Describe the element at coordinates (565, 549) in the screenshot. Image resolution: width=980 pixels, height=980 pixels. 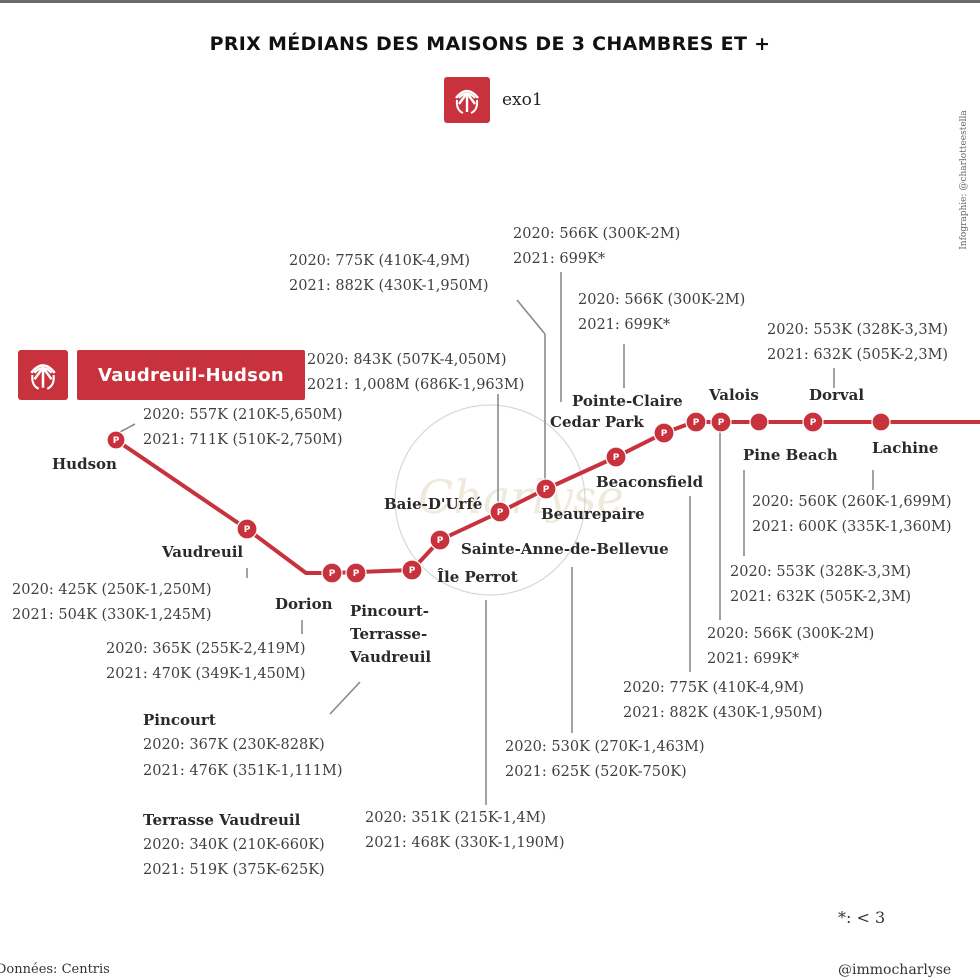
I see `station-sainte-anne-de-bellevue: Sainte-Anne-de-Bellevue` at that location.